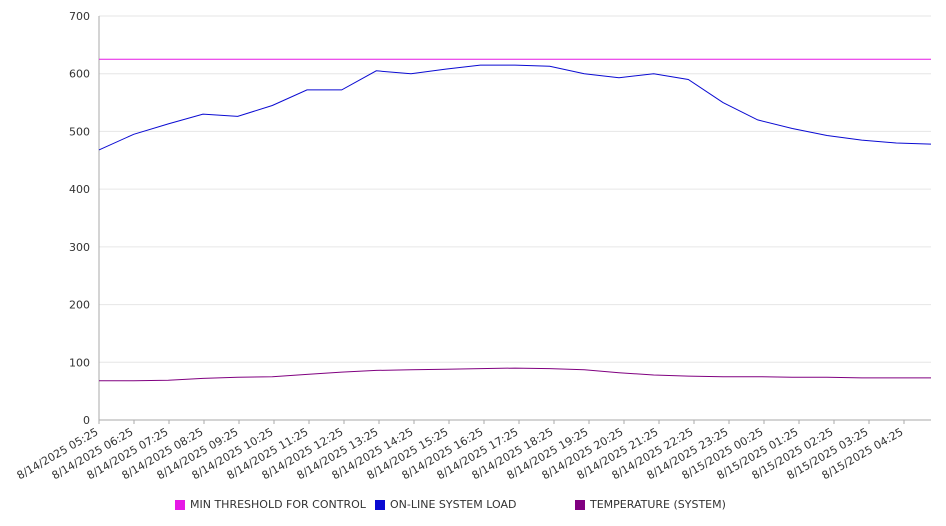 This screenshot has width=946, height=526. What do you see at coordinates (580, 504) in the screenshot?
I see `legend-swatch-temperature` at bounding box center [580, 504].